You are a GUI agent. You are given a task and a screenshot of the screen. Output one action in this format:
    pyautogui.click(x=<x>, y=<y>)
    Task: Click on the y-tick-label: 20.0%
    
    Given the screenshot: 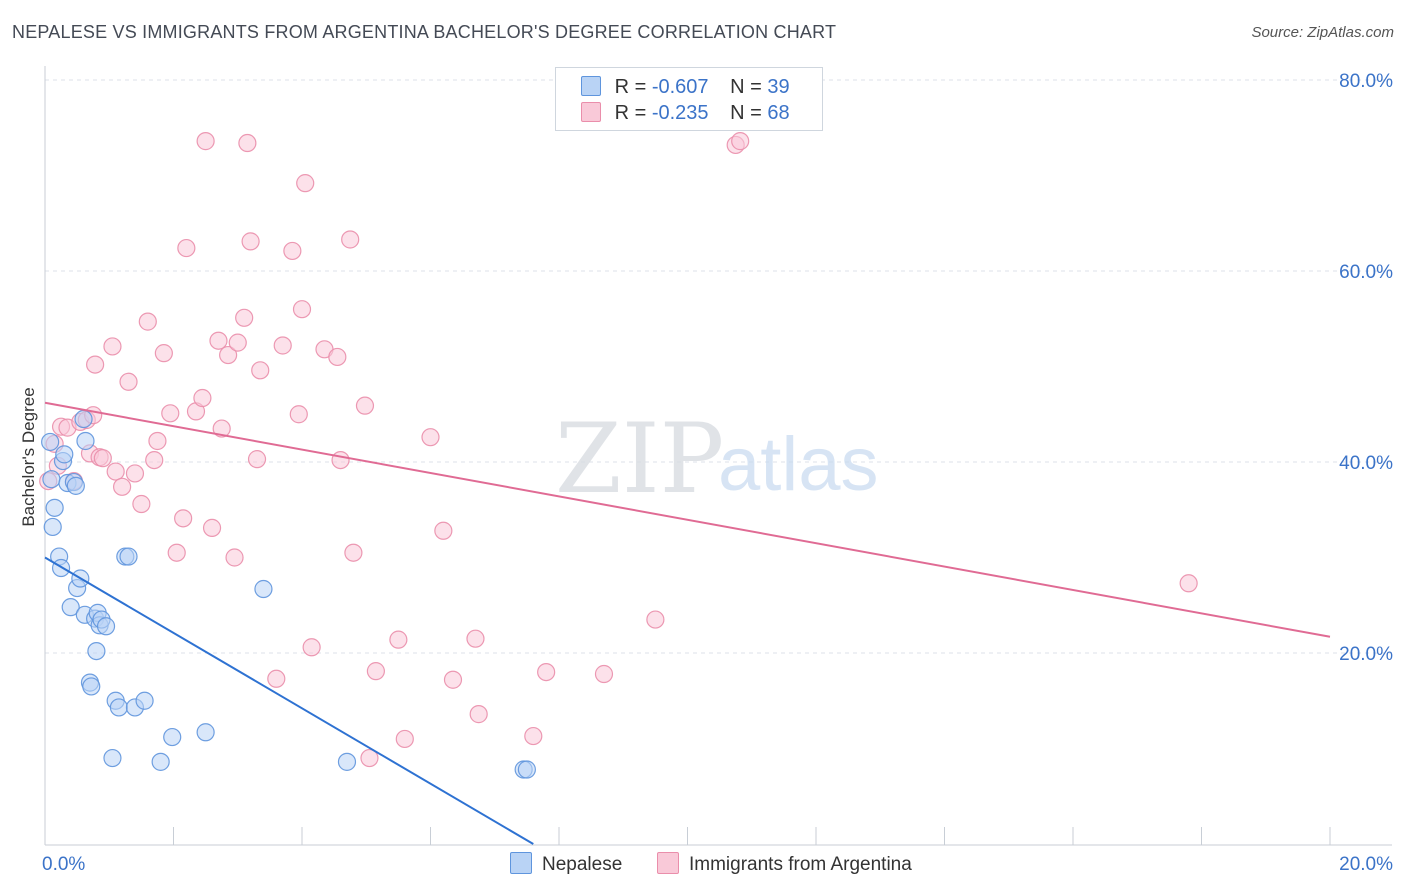 What is the action you would take?
    pyautogui.click(x=1366, y=654)
    